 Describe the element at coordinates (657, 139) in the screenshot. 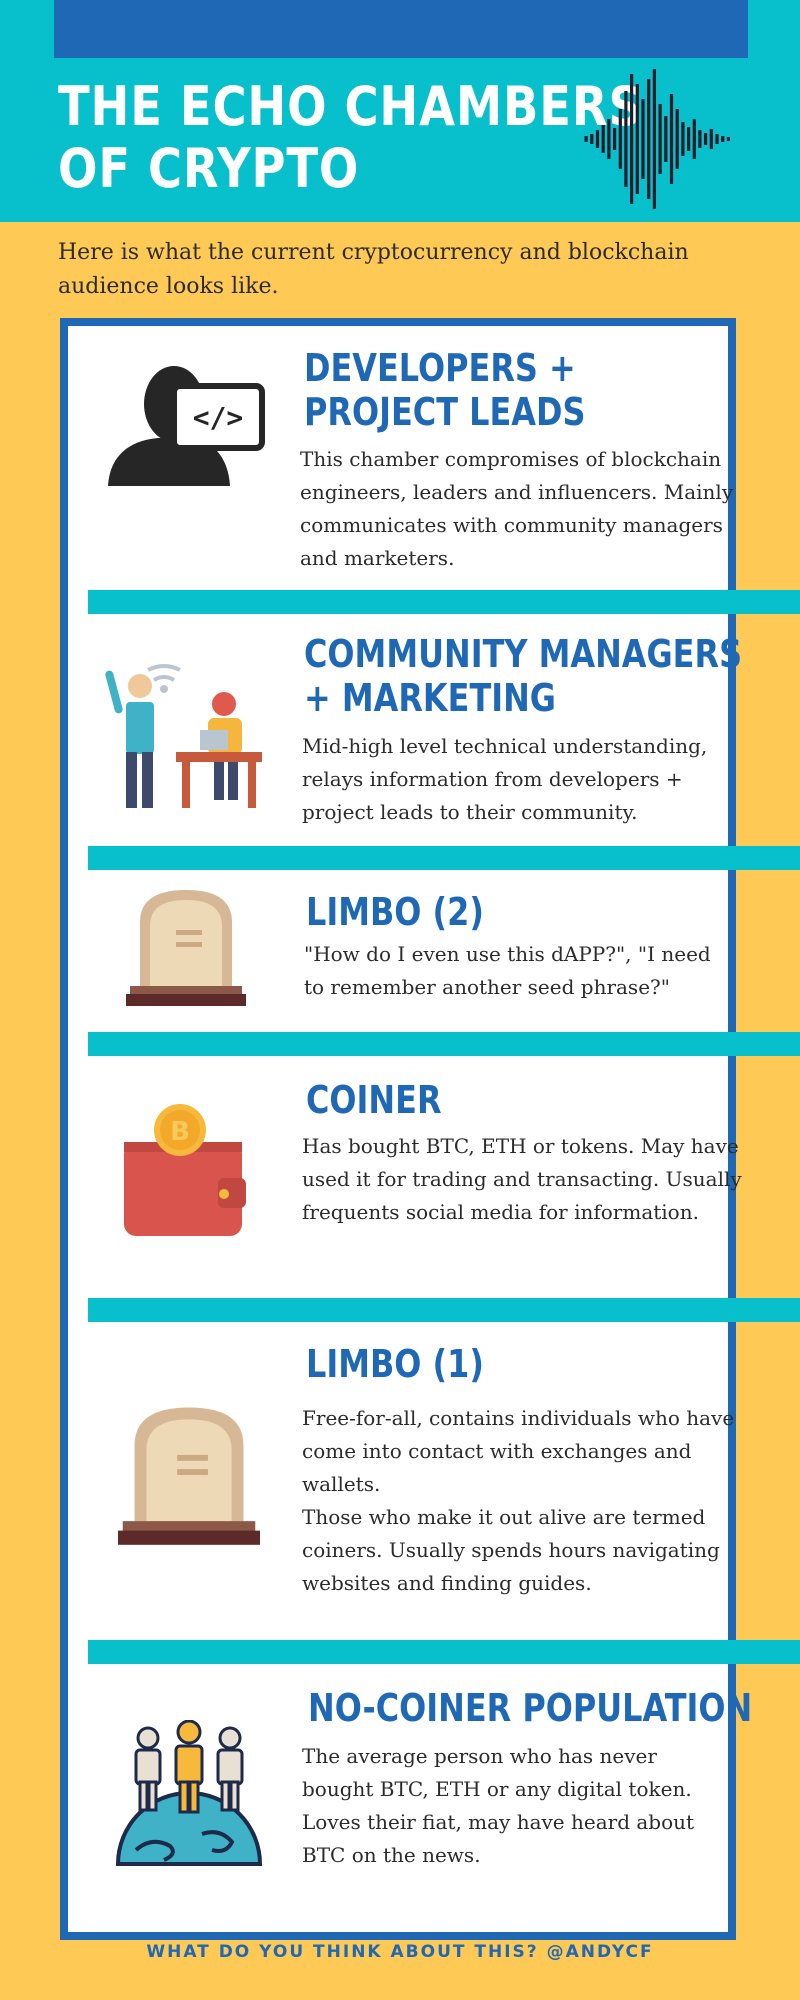

I see `sound-wave-icon` at that location.